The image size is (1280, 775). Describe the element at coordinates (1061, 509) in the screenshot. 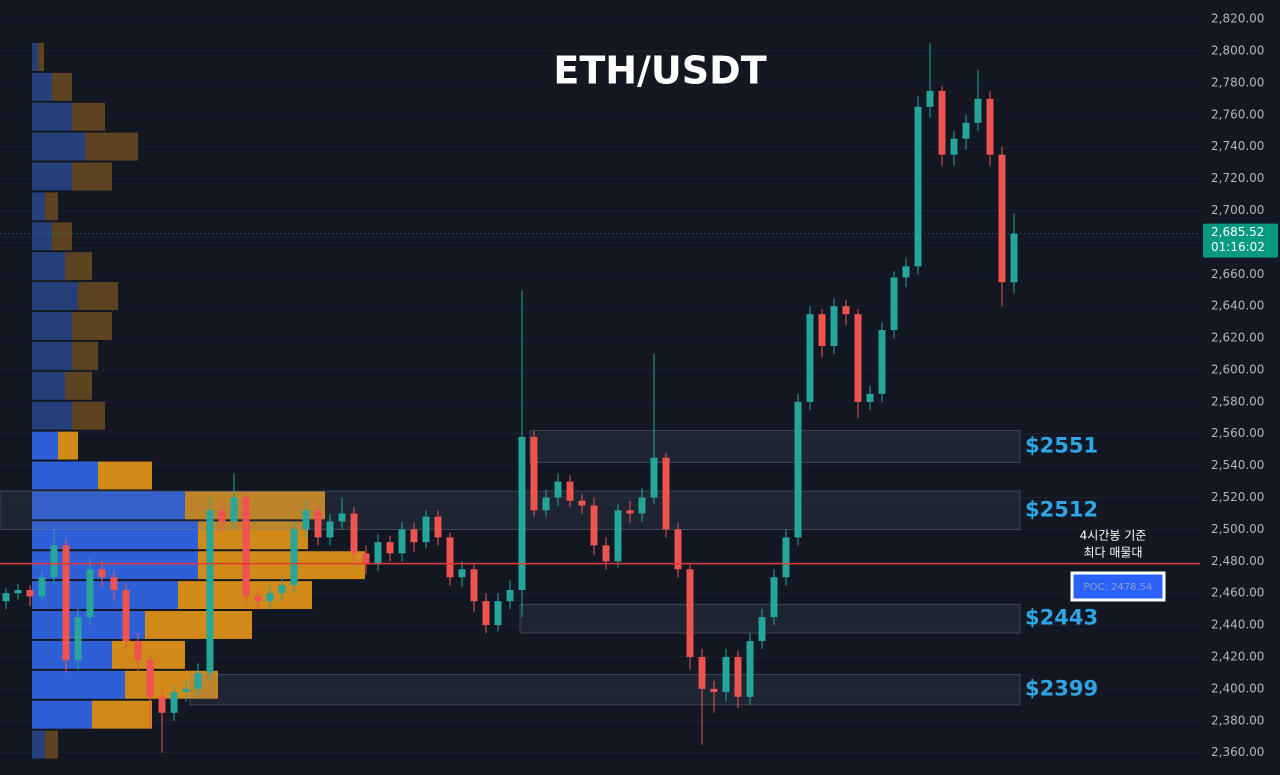

I see `zone-label: $2512` at that location.